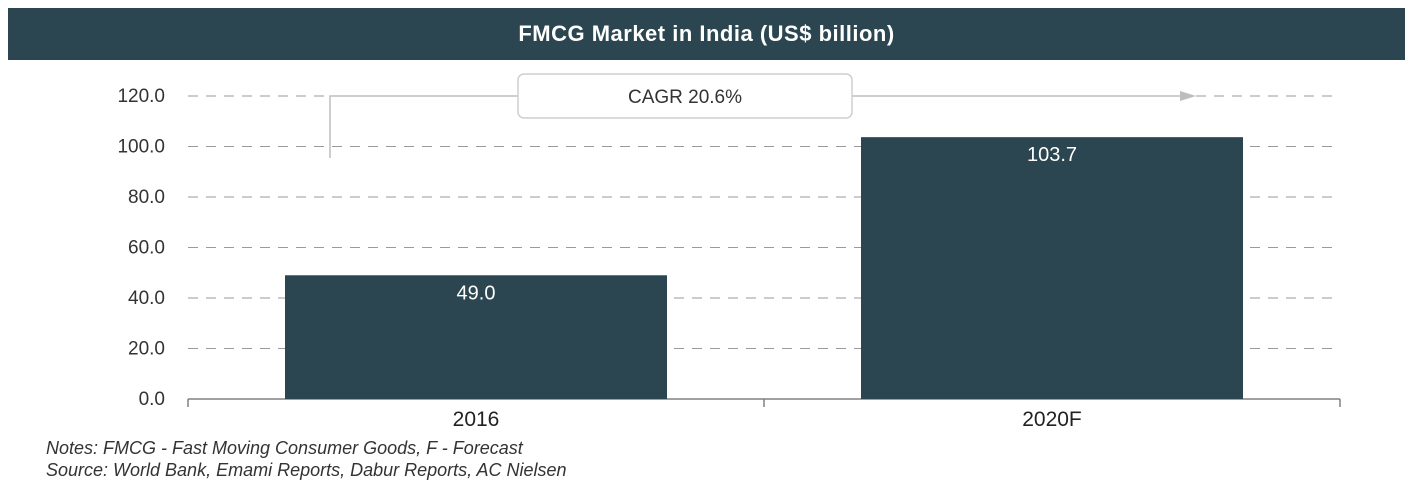 This screenshot has height=484, width=1413. What do you see at coordinates (146, 248) in the screenshot?
I see `y-tick-label: 60.0` at bounding box center [146, 248].